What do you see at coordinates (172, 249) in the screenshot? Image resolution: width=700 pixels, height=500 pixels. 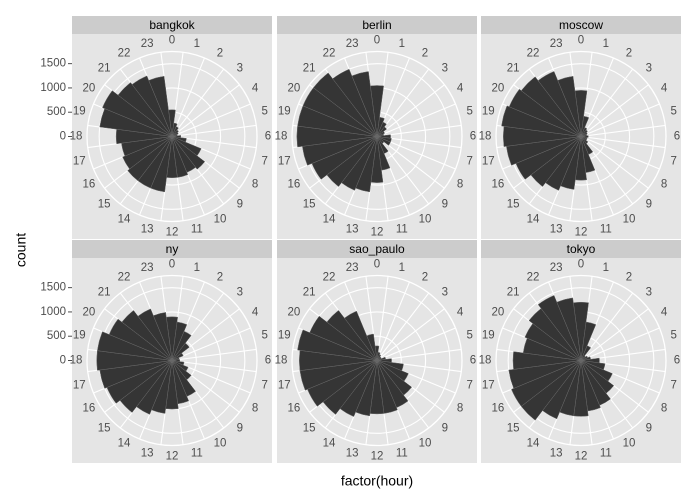 I see `strip-label-ny: ny` at bounding box center [172, 249].